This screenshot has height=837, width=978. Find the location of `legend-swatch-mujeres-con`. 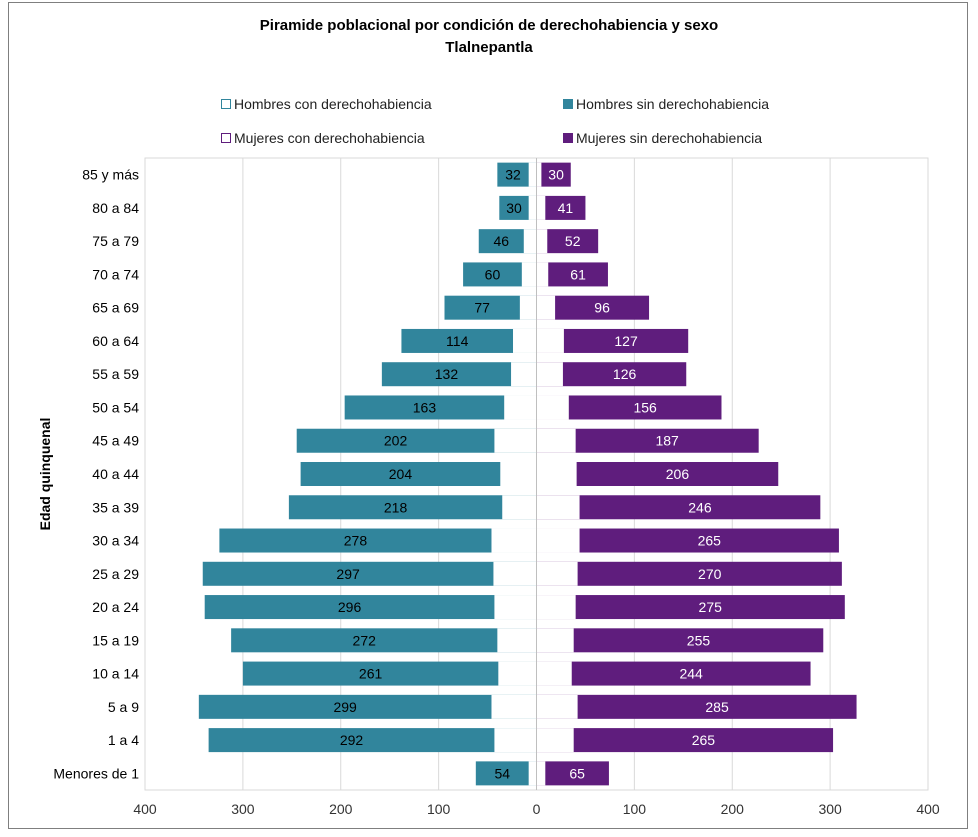

legend-swatch-mujeres-con is located at coordinates (226, 138).